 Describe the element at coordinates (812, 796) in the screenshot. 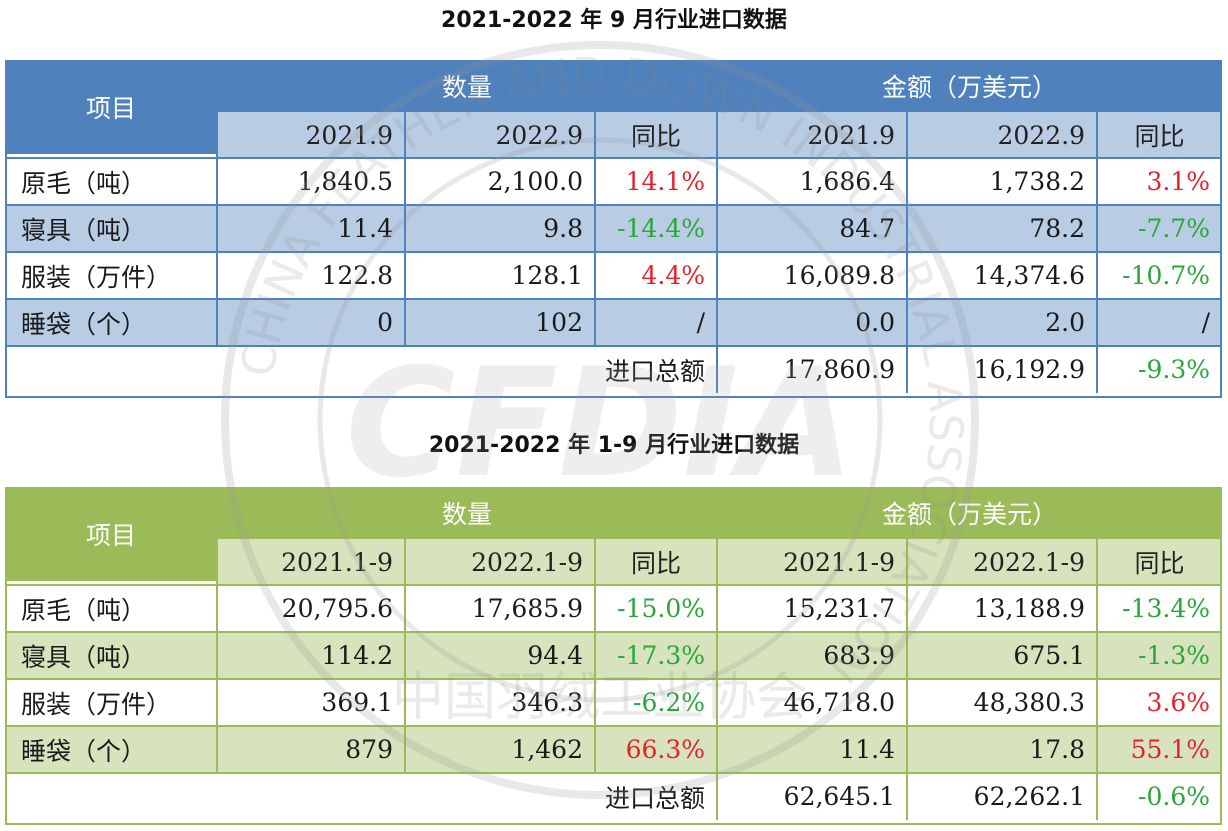

I see `total-cell: 62,645.1` at that location.